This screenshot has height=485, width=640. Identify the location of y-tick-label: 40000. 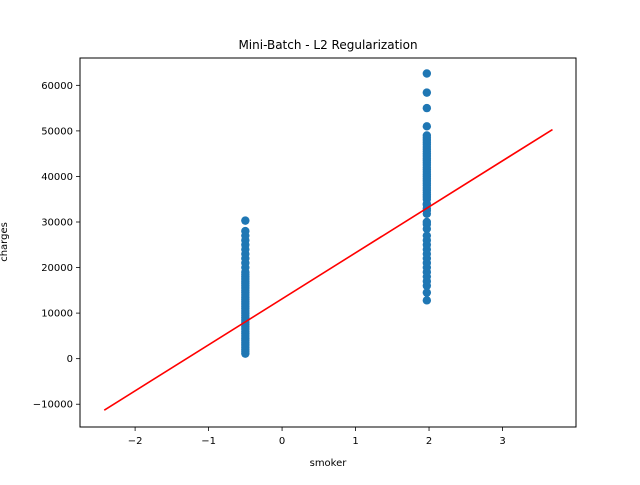
(57, 177).